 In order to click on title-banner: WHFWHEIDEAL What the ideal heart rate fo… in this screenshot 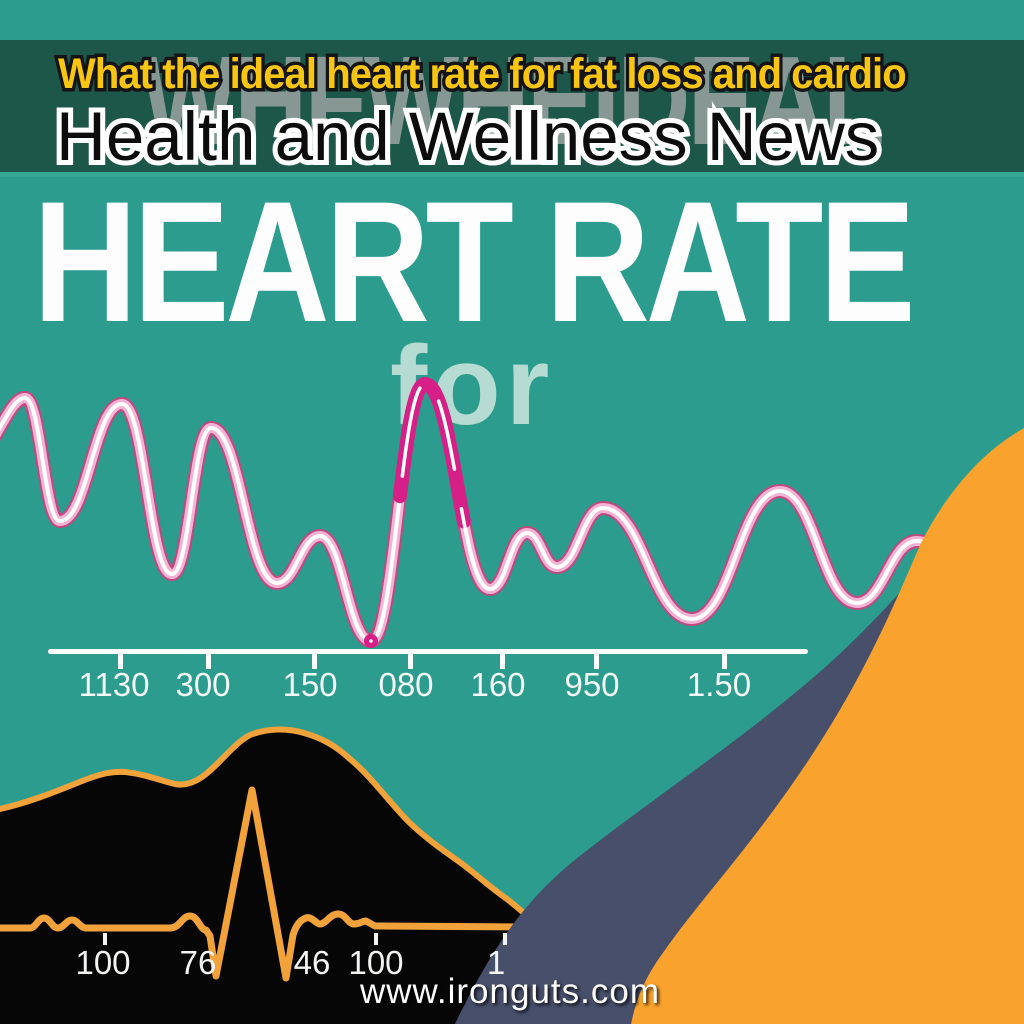, I will do `click(512, 108)`.